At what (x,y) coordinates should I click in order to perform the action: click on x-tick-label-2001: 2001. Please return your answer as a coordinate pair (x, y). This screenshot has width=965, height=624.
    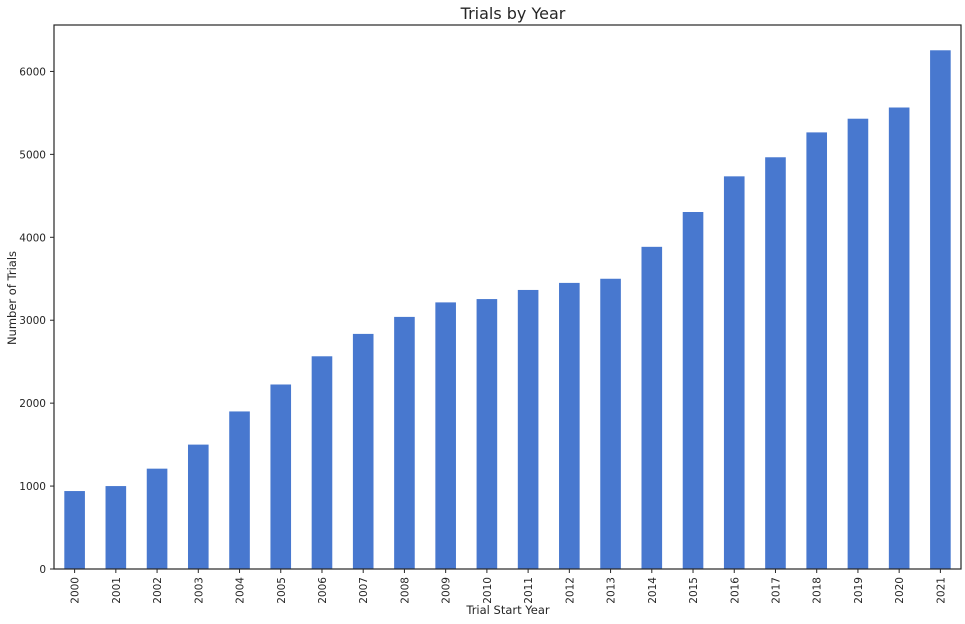
    Looking at the image, I should click on (117, 590).